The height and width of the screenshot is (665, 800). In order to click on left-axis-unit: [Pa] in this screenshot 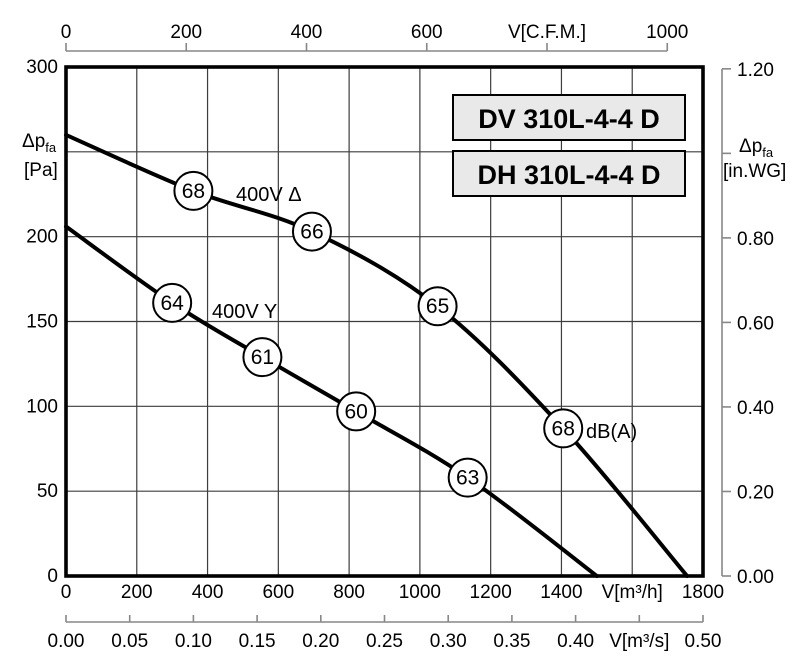, I will do `click(41, 170)`.